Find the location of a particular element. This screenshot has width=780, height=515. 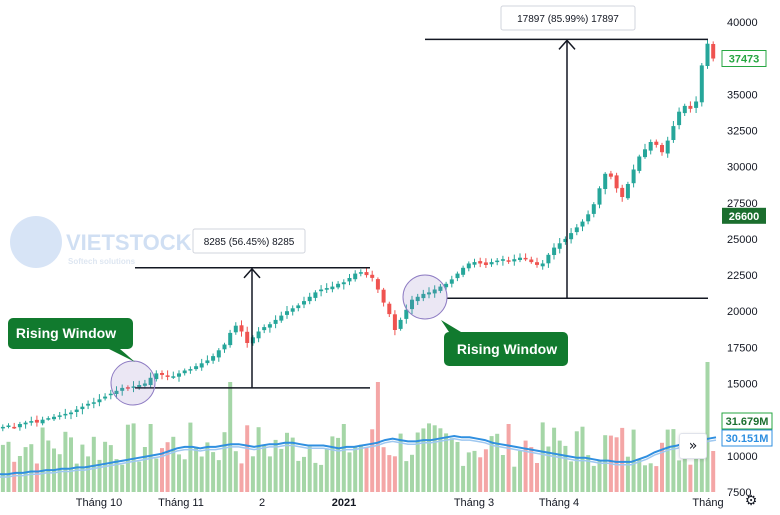

measure2-label-box is located at coordinates (568, 18).